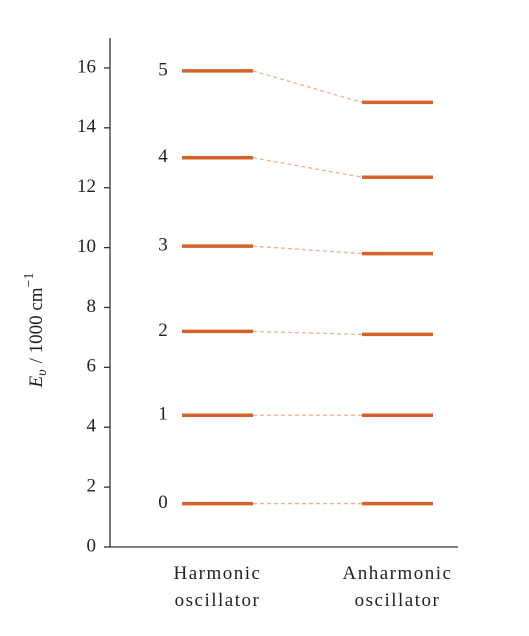  I want to click on x-category-label: Harmonic oscillator, so click(218, 587).